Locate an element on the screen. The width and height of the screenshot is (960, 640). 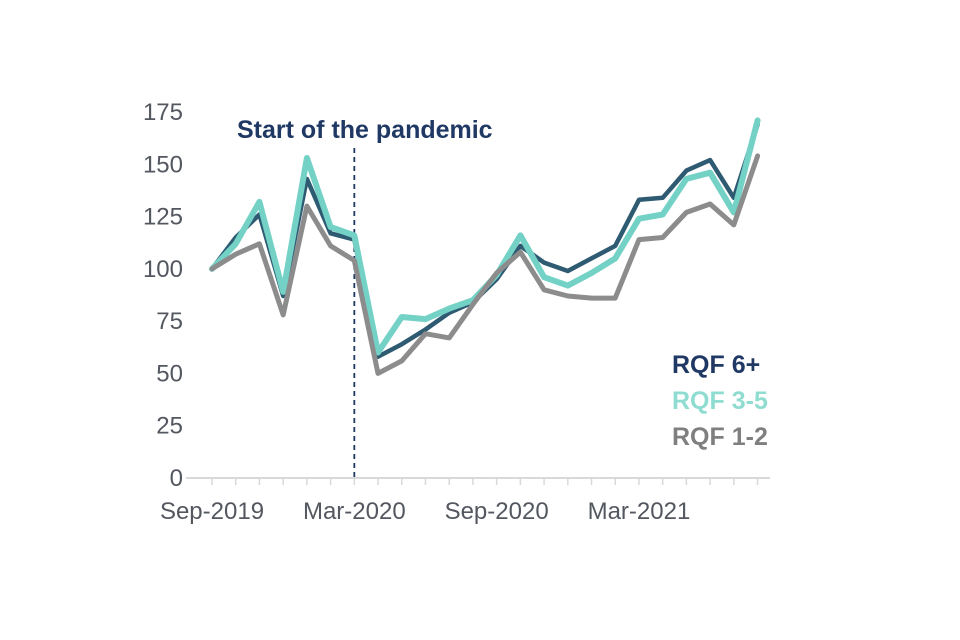
y-axis-label: 125 is located at coordinates (163, 217).